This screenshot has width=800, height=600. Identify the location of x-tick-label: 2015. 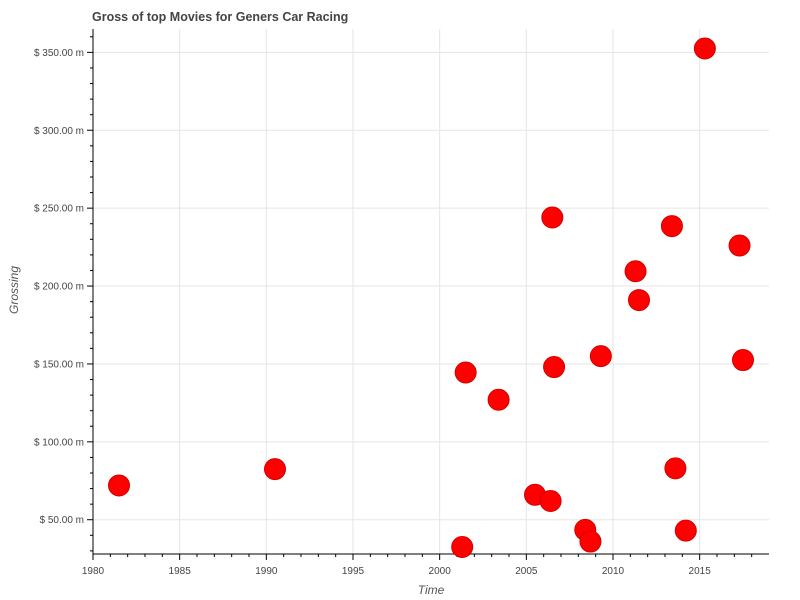
(700, 571).